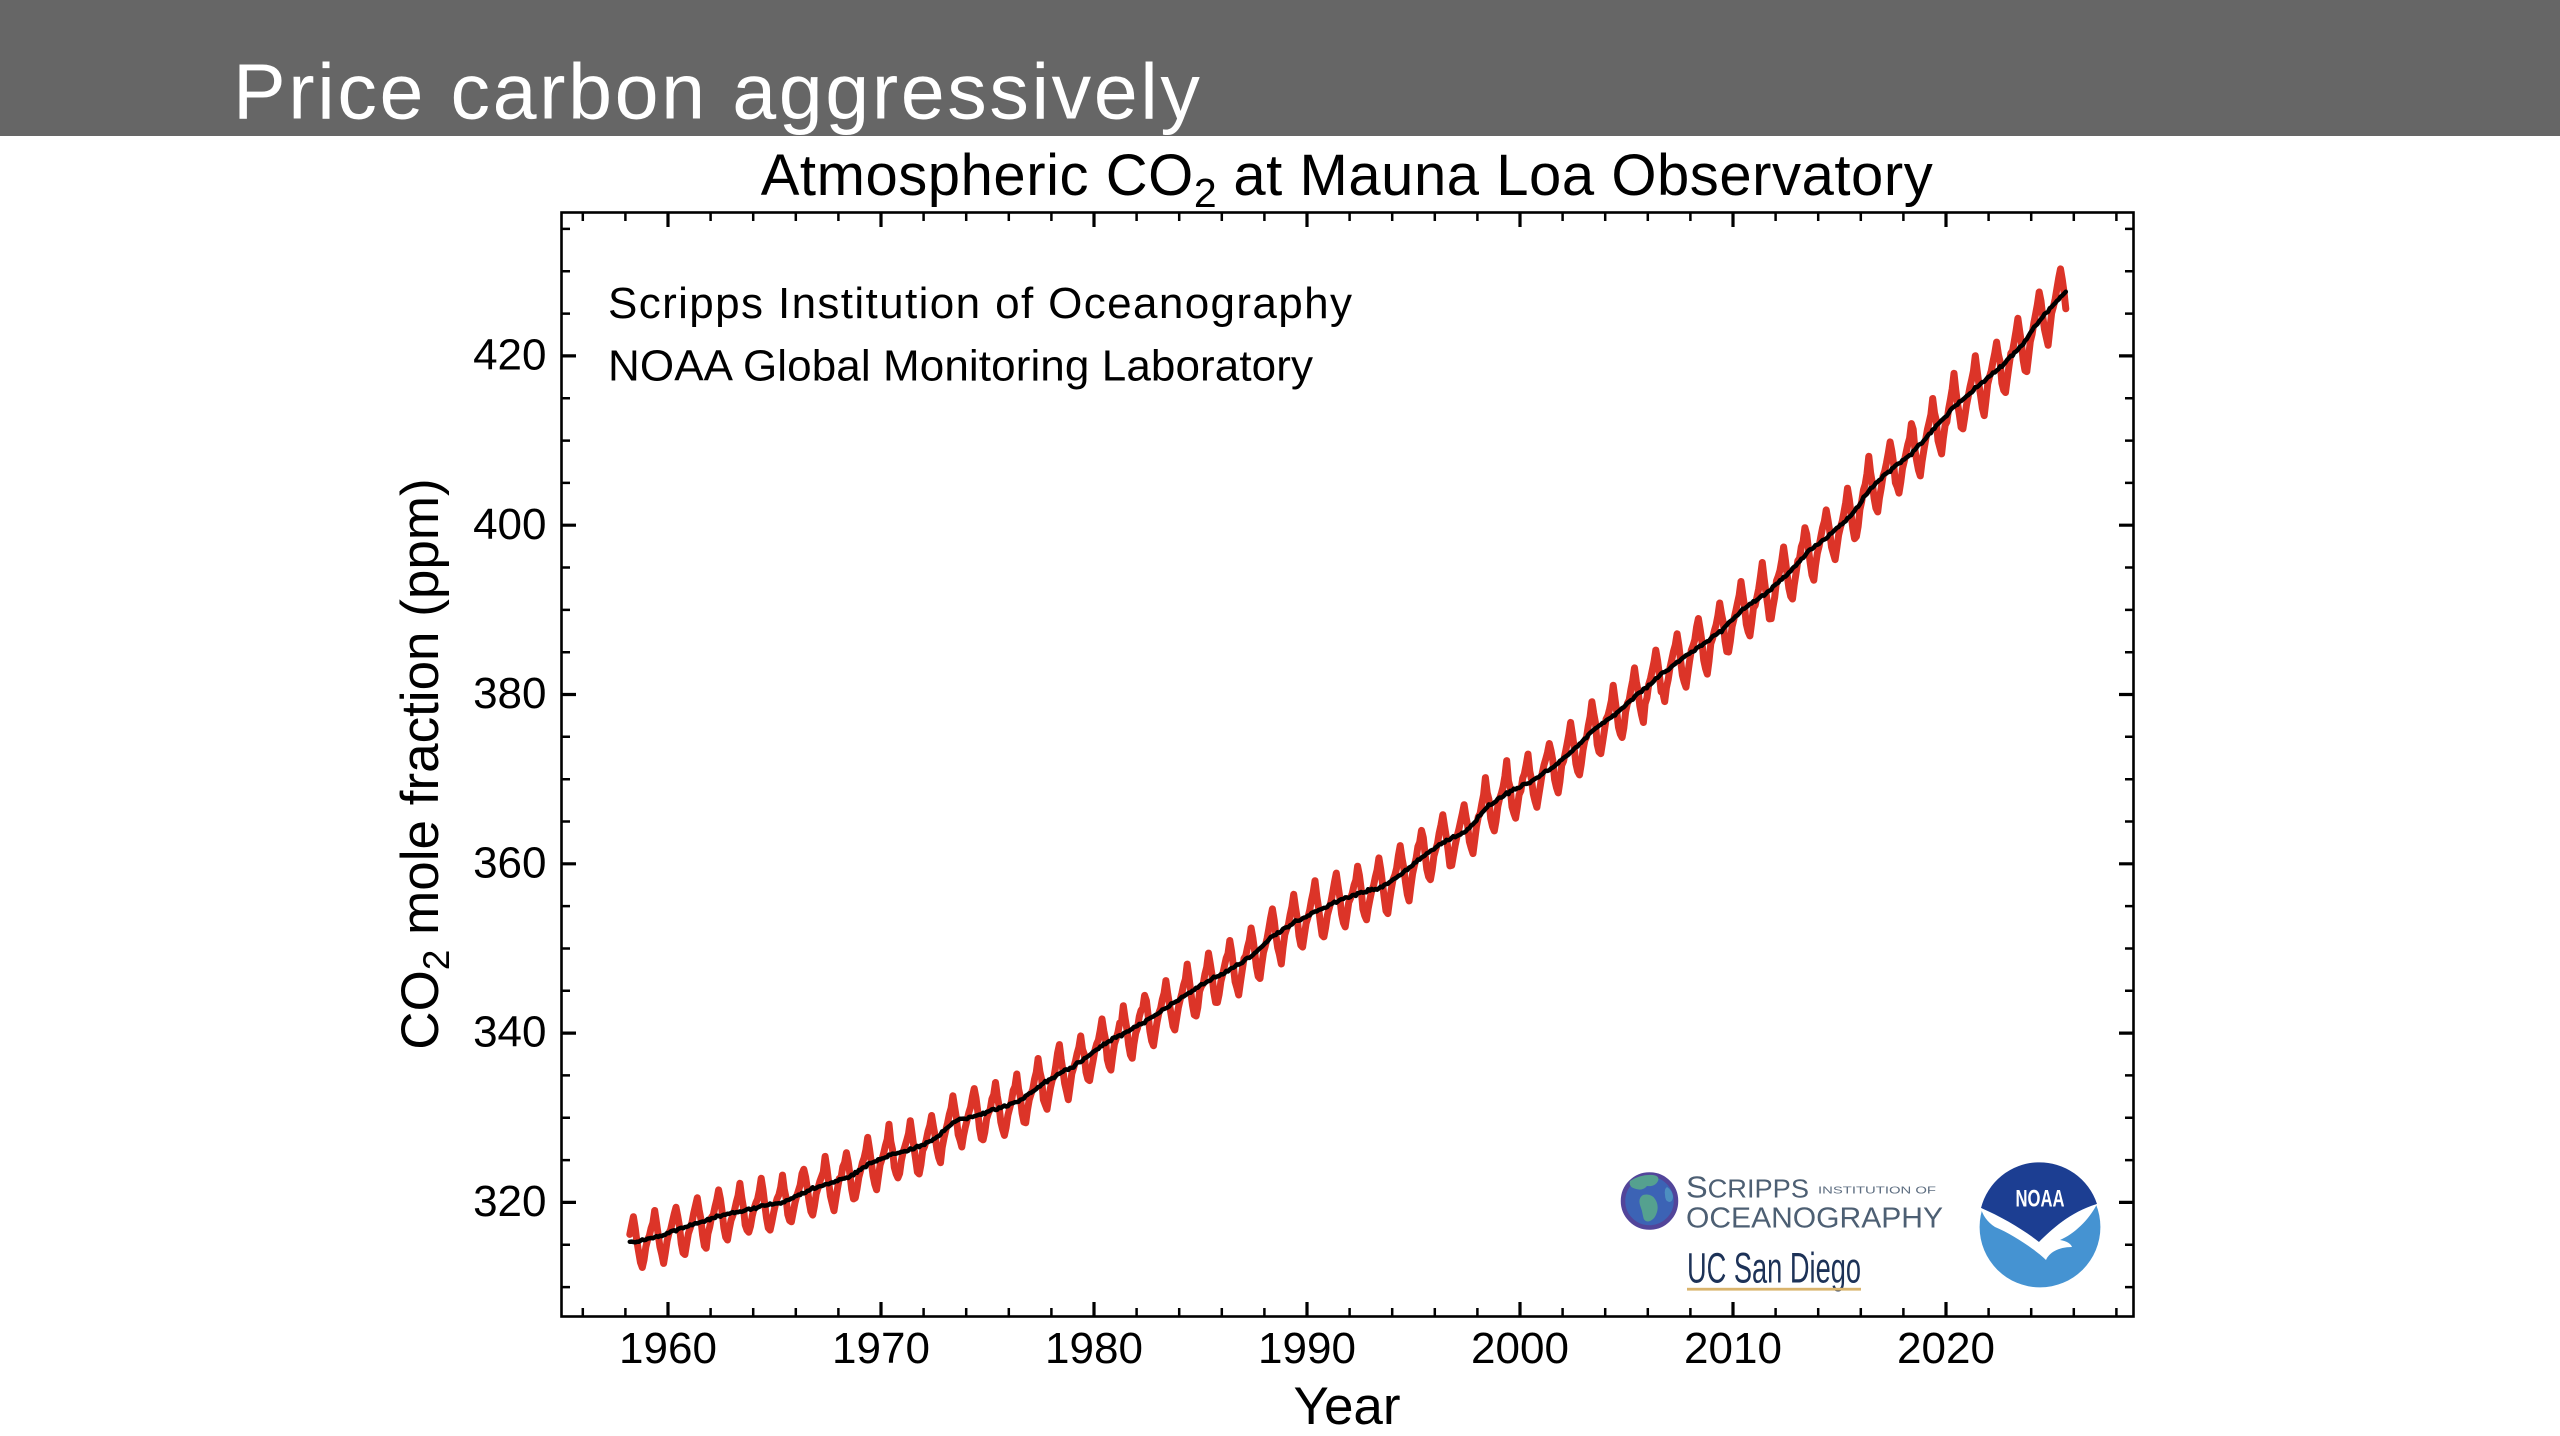 The height and width of the screenshot is (1436, 2560). What do you see at coordinates (509, 355) in the screenshot?
I see `svg-text: 420` at bounding box center [509, 355].